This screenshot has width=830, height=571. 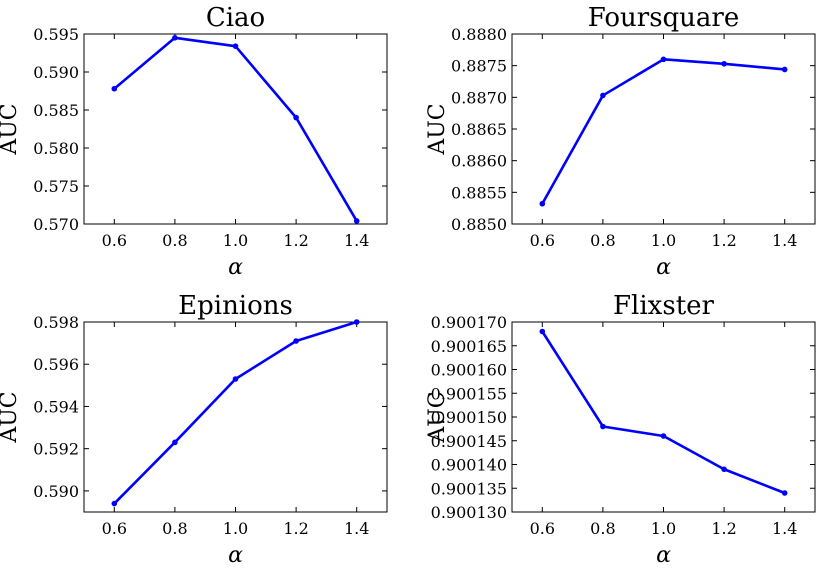 I want to click on y-tick-label: 0.900170, so click(x=469, y=322).